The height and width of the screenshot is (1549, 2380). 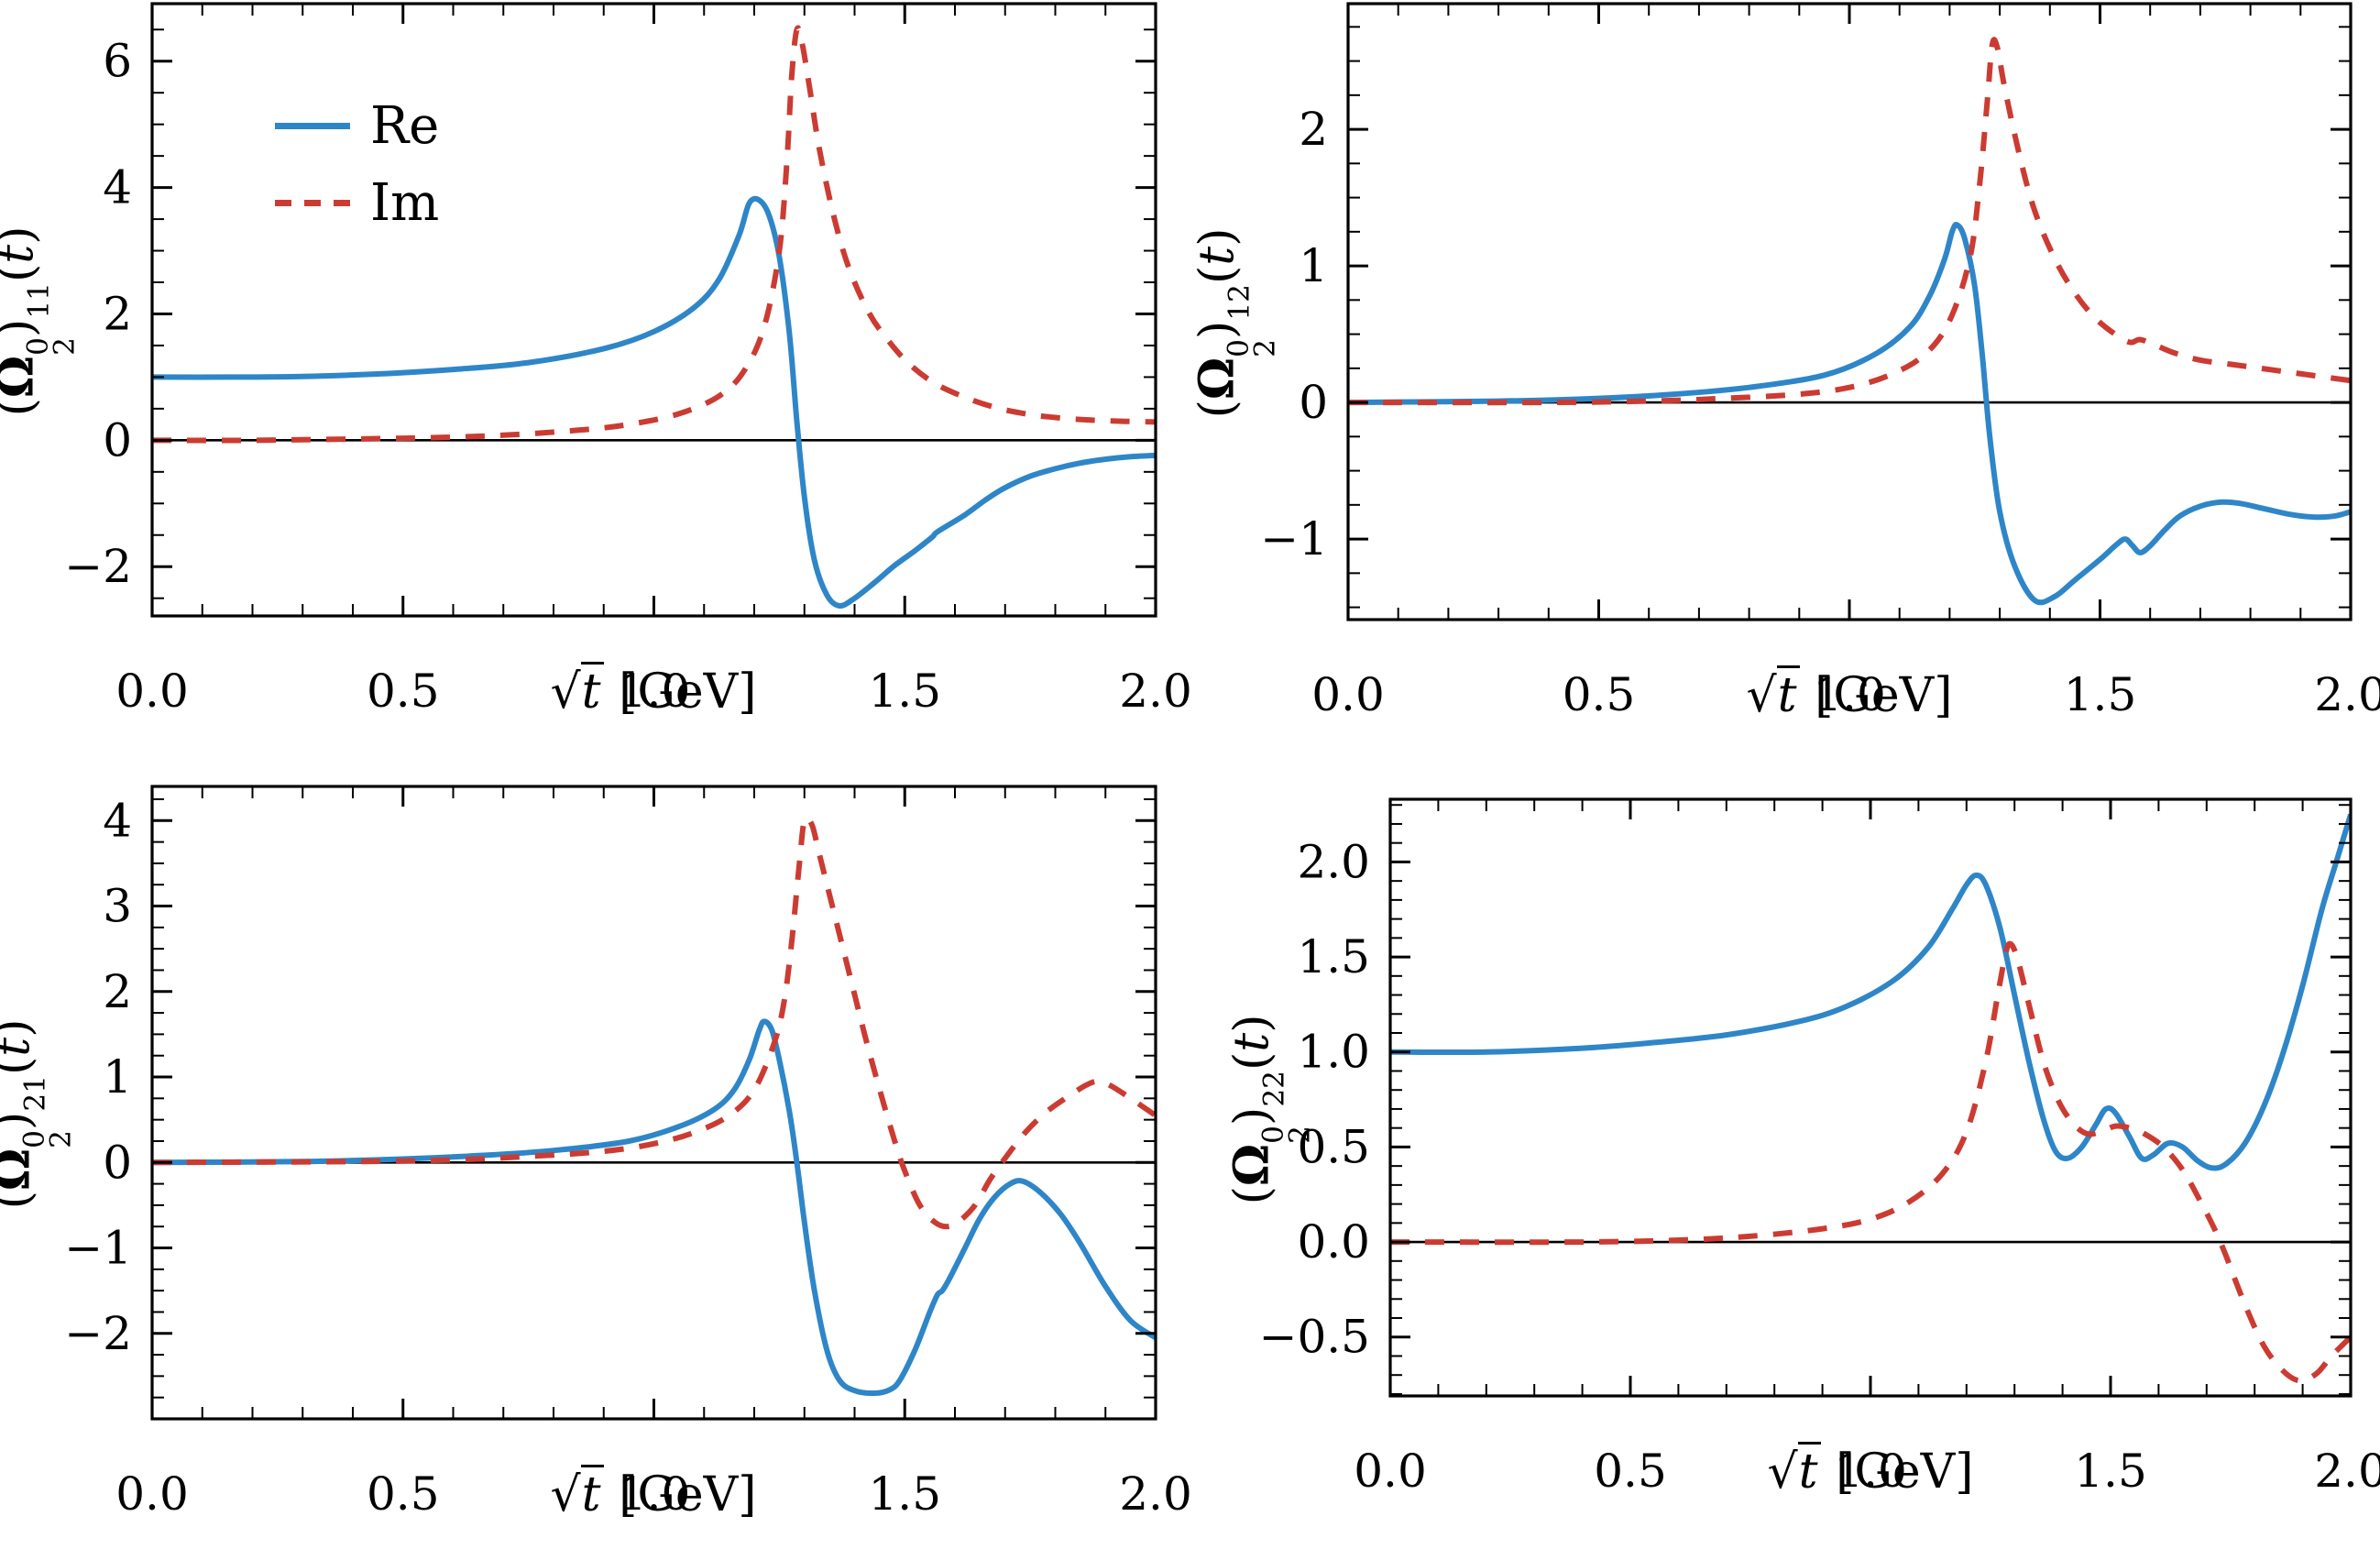 I want to click on im-line-swatch, so click(x=312, y=202).